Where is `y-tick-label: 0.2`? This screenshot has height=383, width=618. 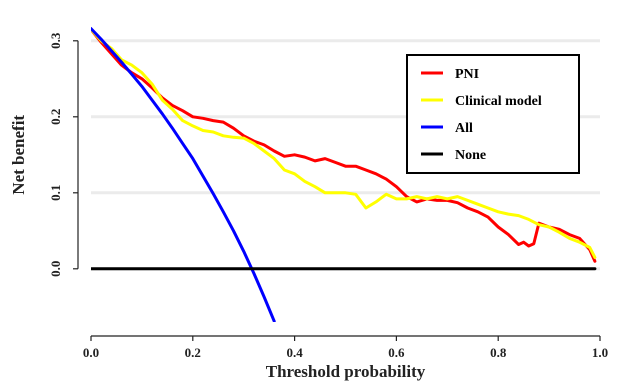
y-tick-label: 0.2 is located at coordinates (55, 117).